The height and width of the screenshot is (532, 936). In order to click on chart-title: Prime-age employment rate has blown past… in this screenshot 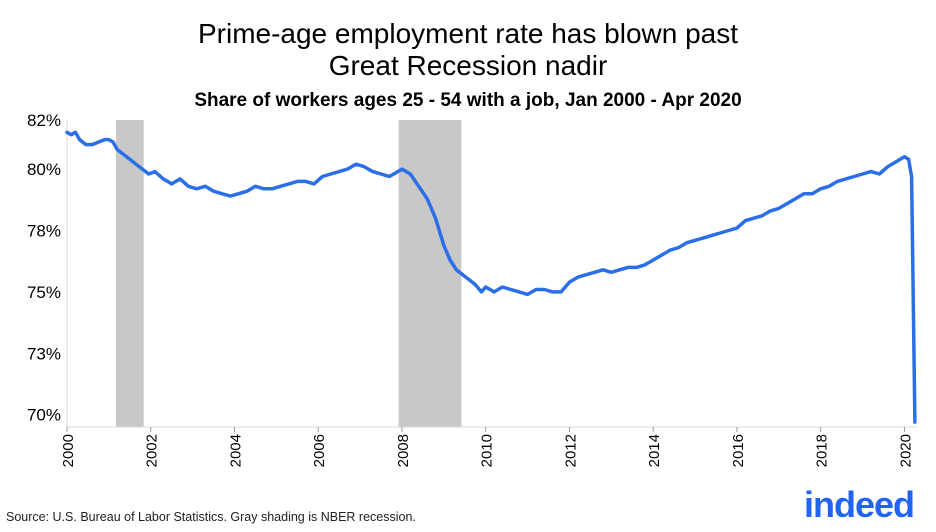, I will do `click(468, 50)`.